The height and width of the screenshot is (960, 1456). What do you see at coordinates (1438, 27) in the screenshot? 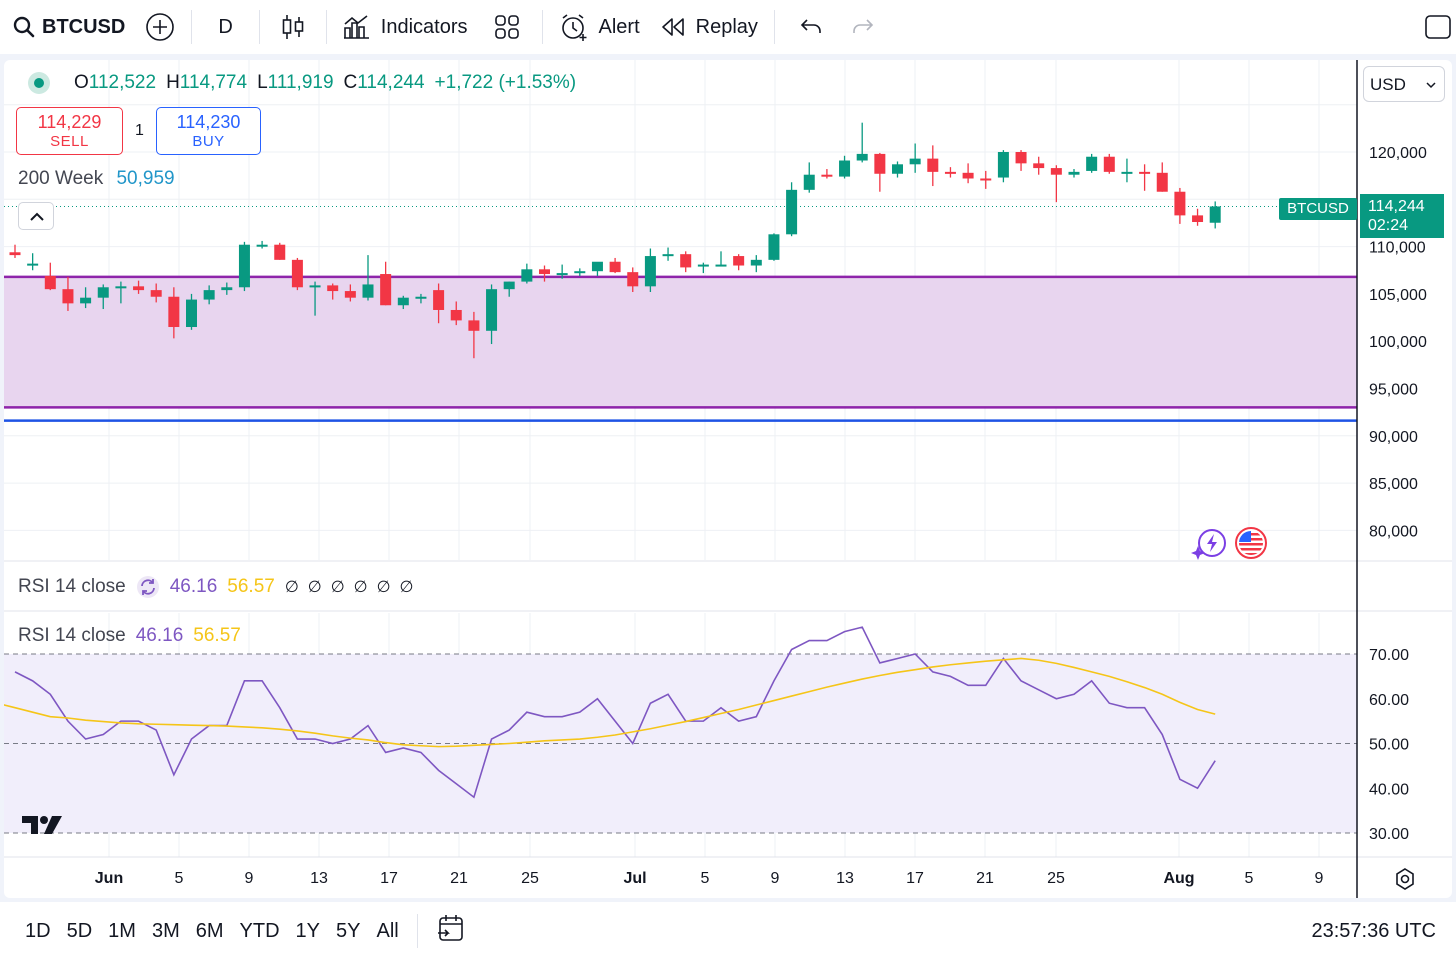
I see `fullscreen-button` at bounding box center [1438, 27].